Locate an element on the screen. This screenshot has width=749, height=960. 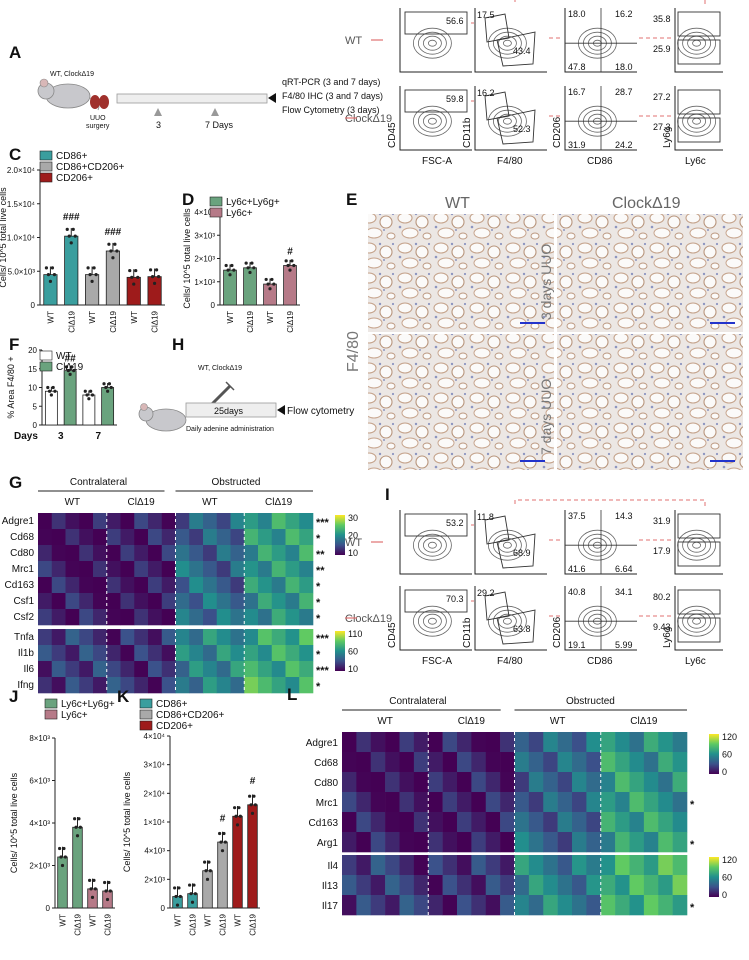
timeline-bar is located at coordinates (192, 98).